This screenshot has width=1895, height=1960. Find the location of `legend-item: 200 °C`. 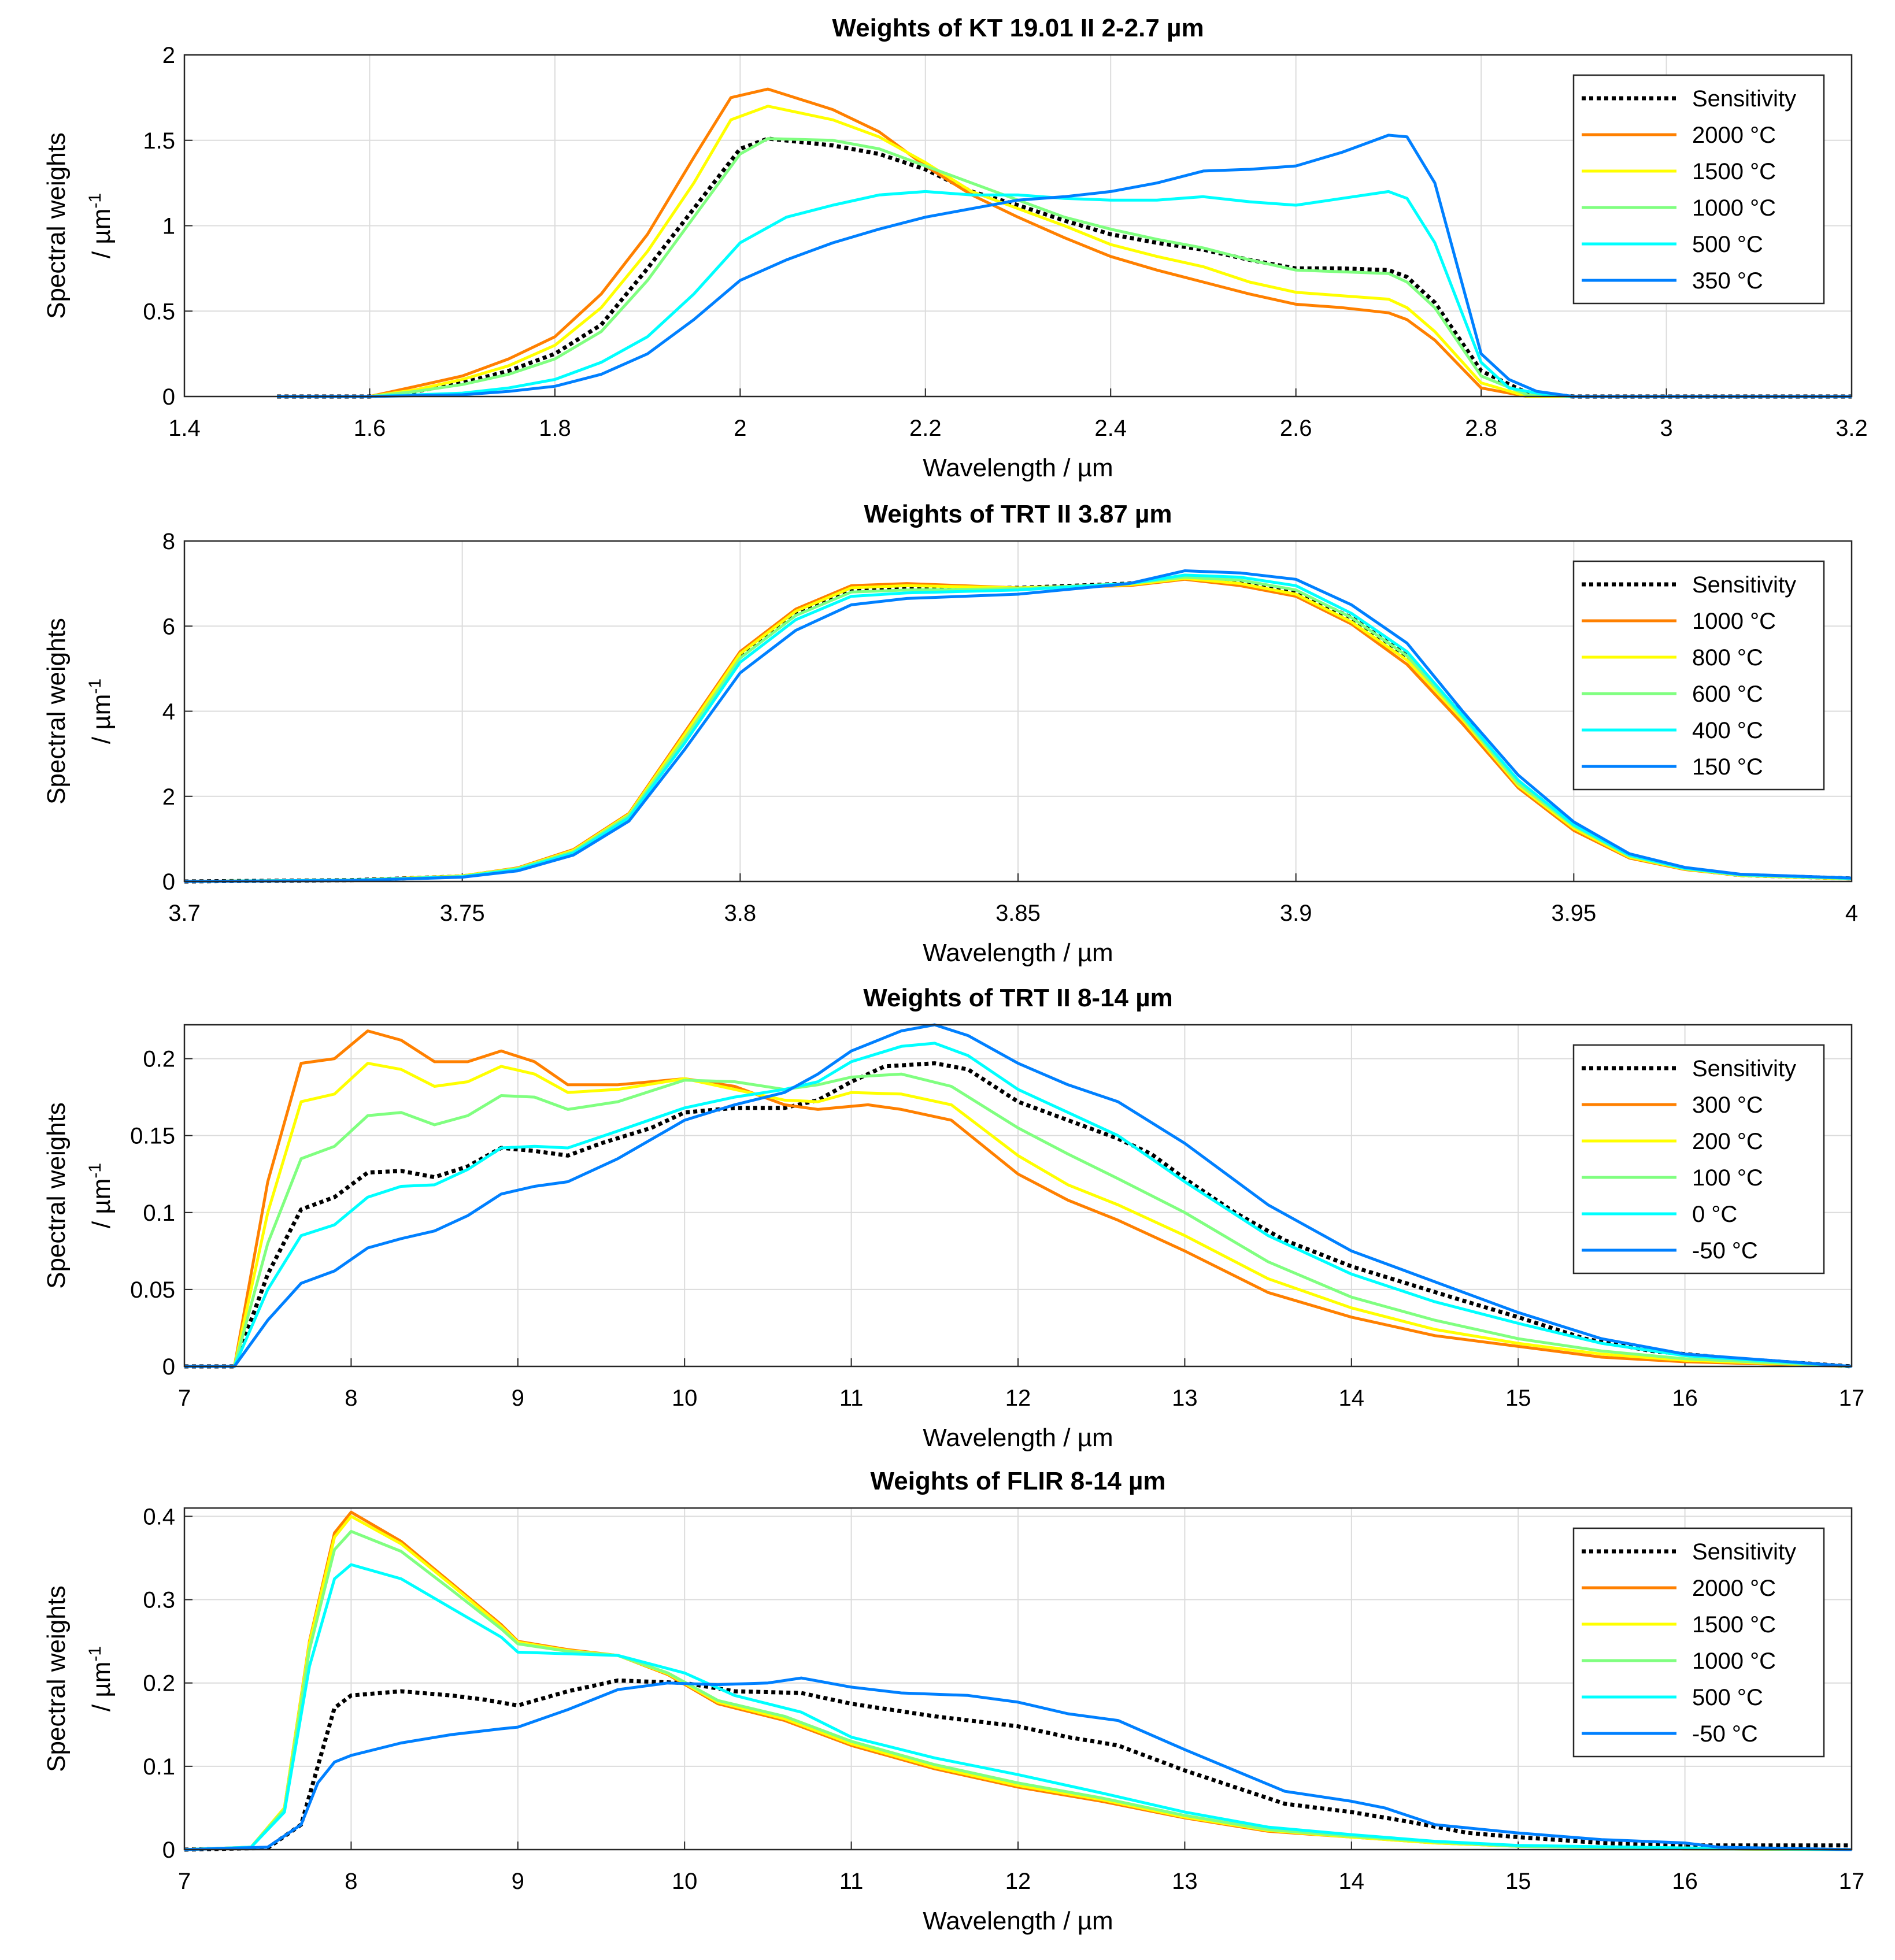

legend-item: 200 °C is located at coordinates (1672, 1141).